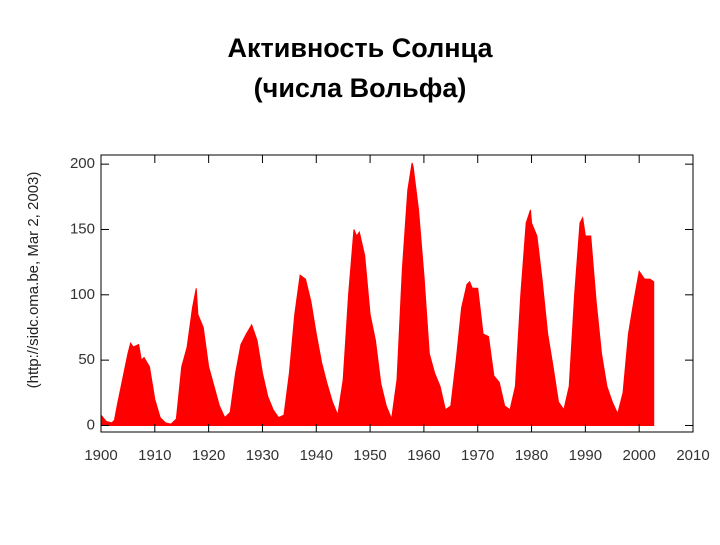 The height and width of the screenshot is (545, 720). What do you see at coordinates (82, 294) in the screenshot?
I see `y-tick-label: 100` at bounding box center [82, 294].